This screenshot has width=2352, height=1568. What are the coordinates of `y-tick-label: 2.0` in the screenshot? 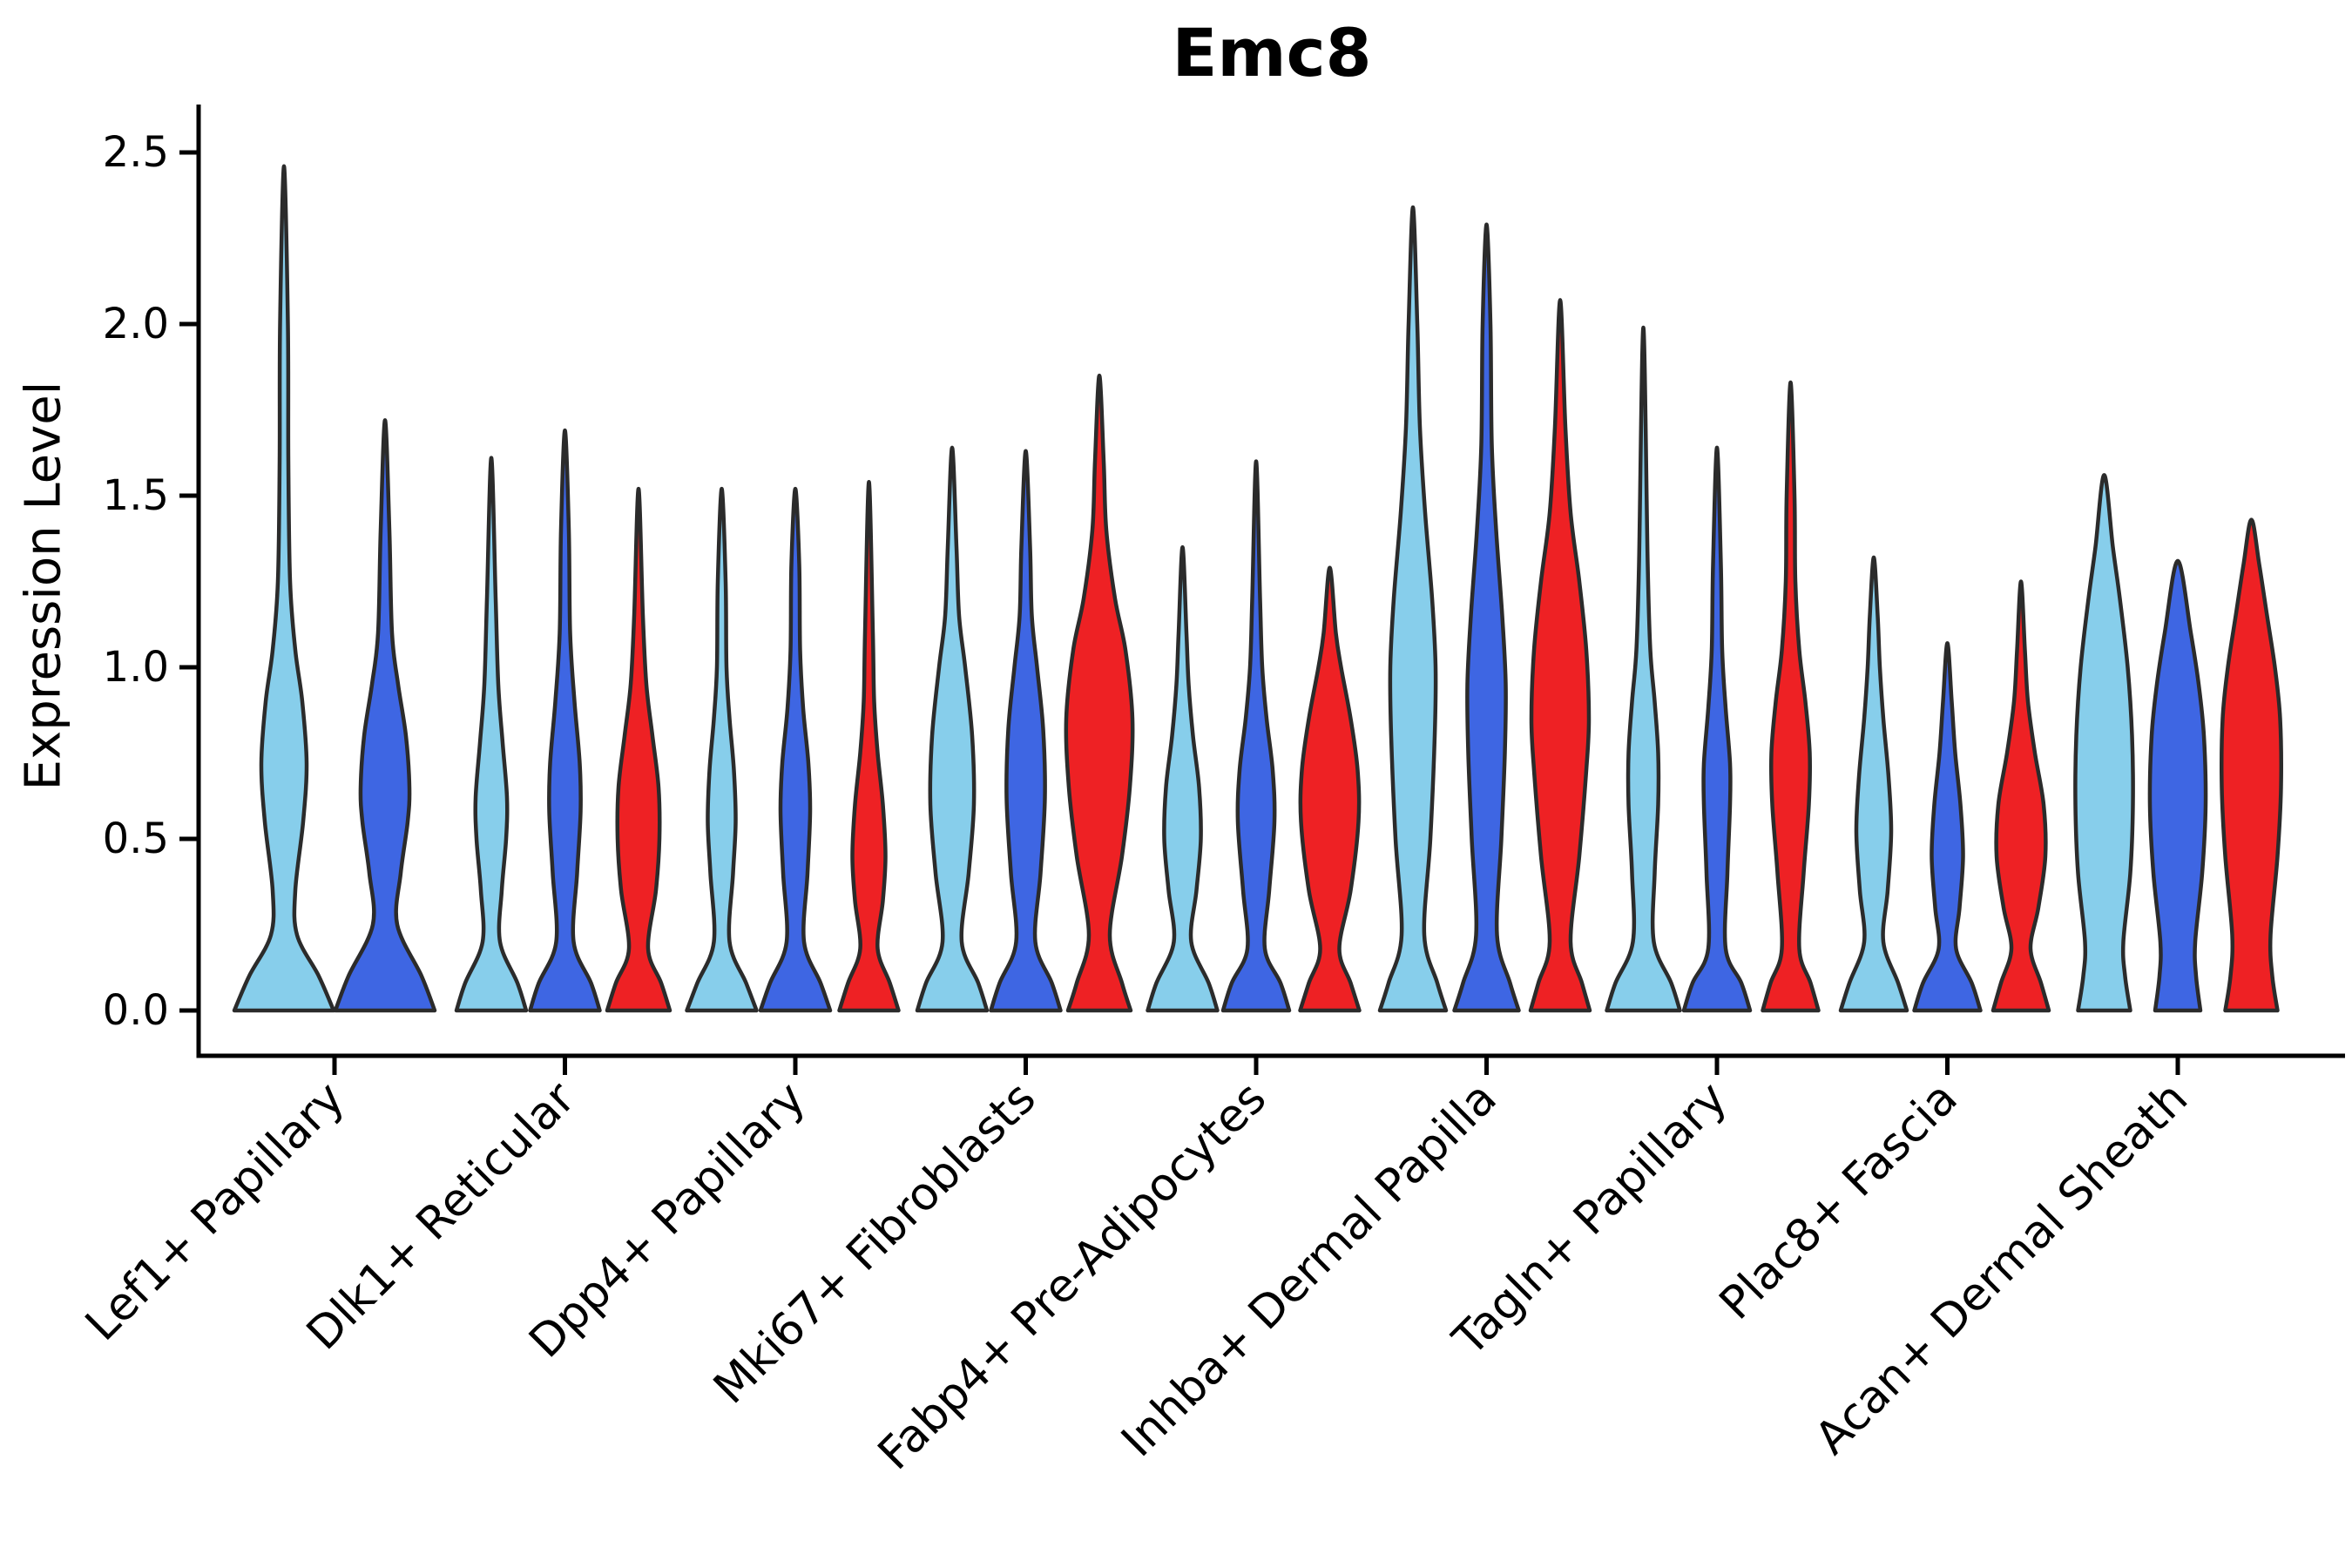 It's located at (136, 324).